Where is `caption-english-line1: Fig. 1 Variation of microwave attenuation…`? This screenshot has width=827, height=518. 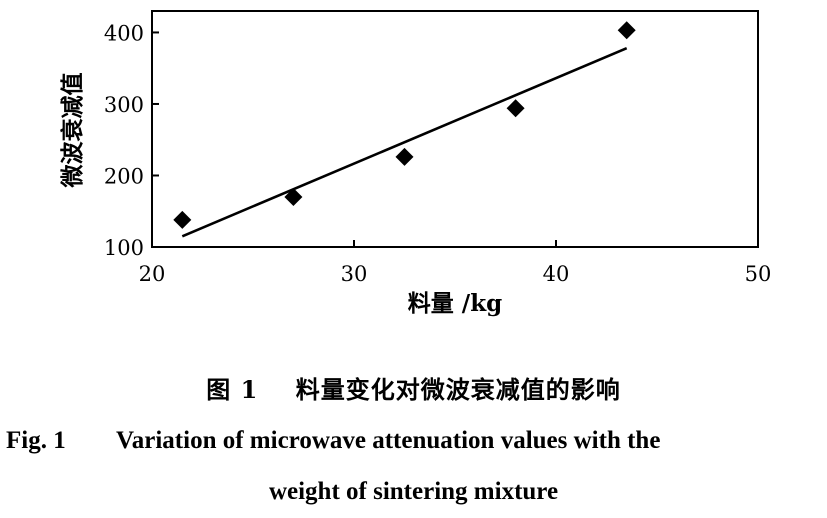
caption-english-line1: Fig. 1 Variation of microwave attenuation… is located at coordinates (415, 441).